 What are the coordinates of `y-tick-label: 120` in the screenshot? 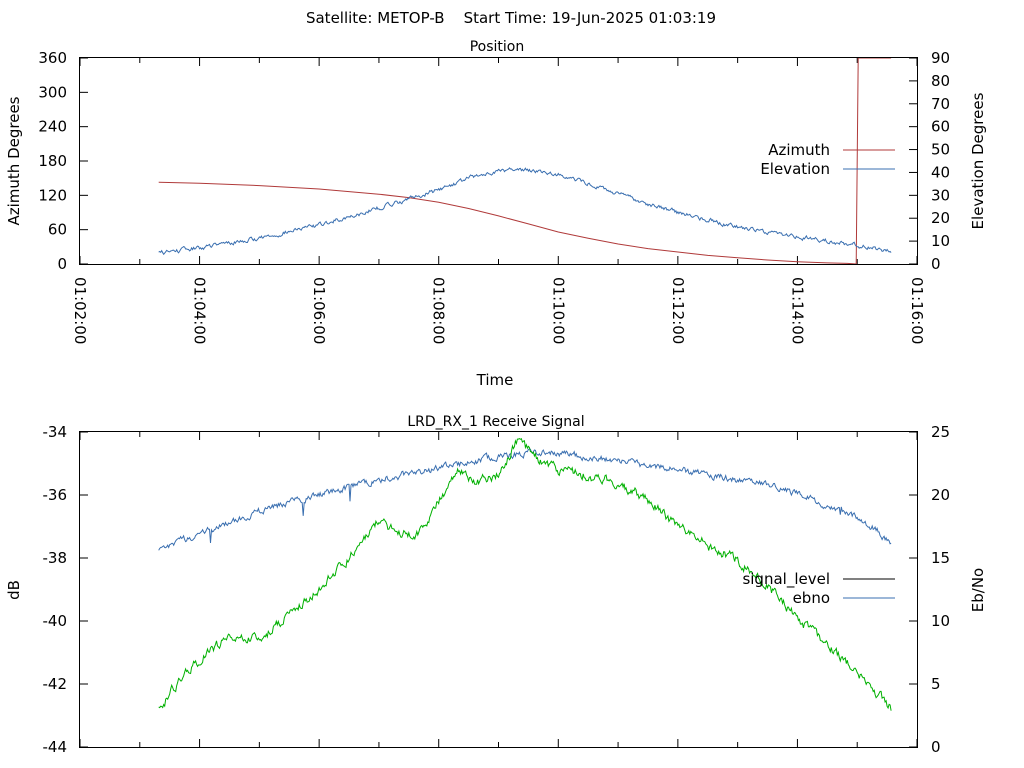 It's located at (52, 195).